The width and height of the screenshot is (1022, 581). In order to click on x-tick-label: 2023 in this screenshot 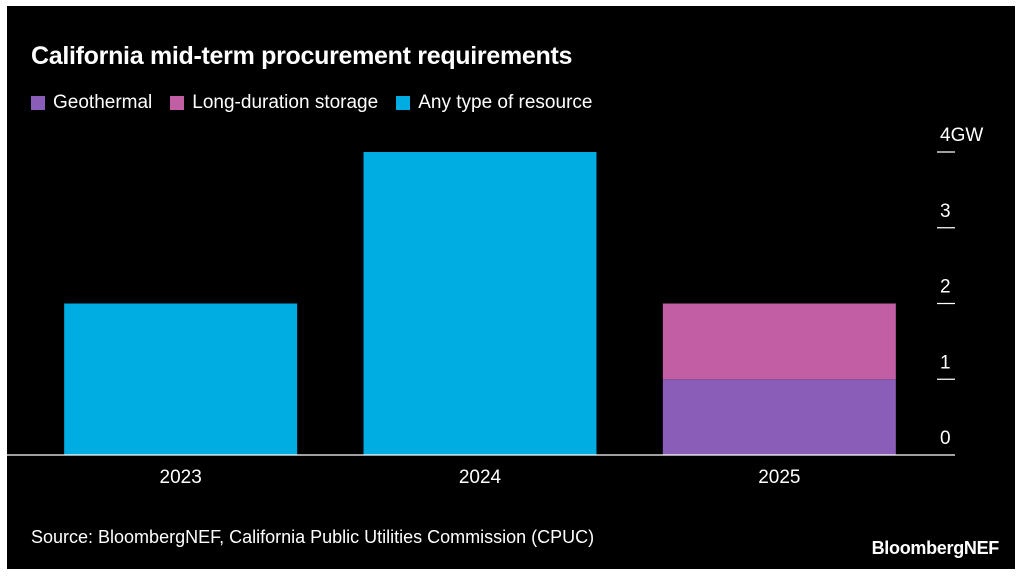, I will do `click(181, 477)`.